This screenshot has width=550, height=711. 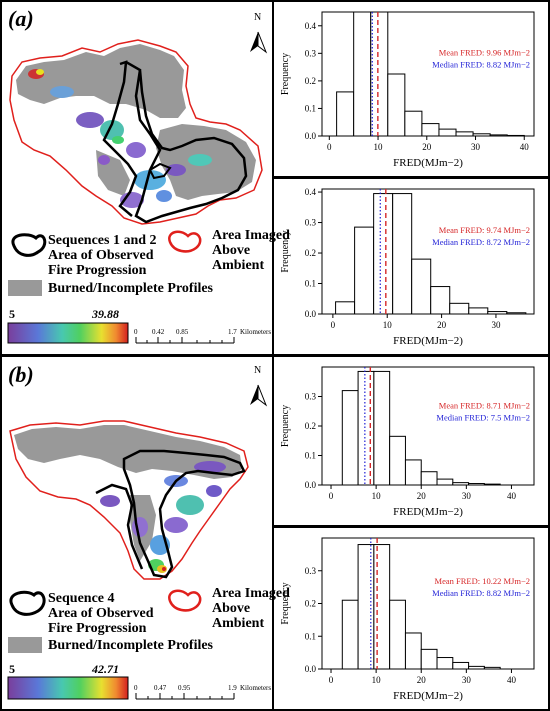 What do you see at coordinates (136, 332) in the screenshot?
I see `scale-tick-a-0: 0` at bounding box center [136, 332].